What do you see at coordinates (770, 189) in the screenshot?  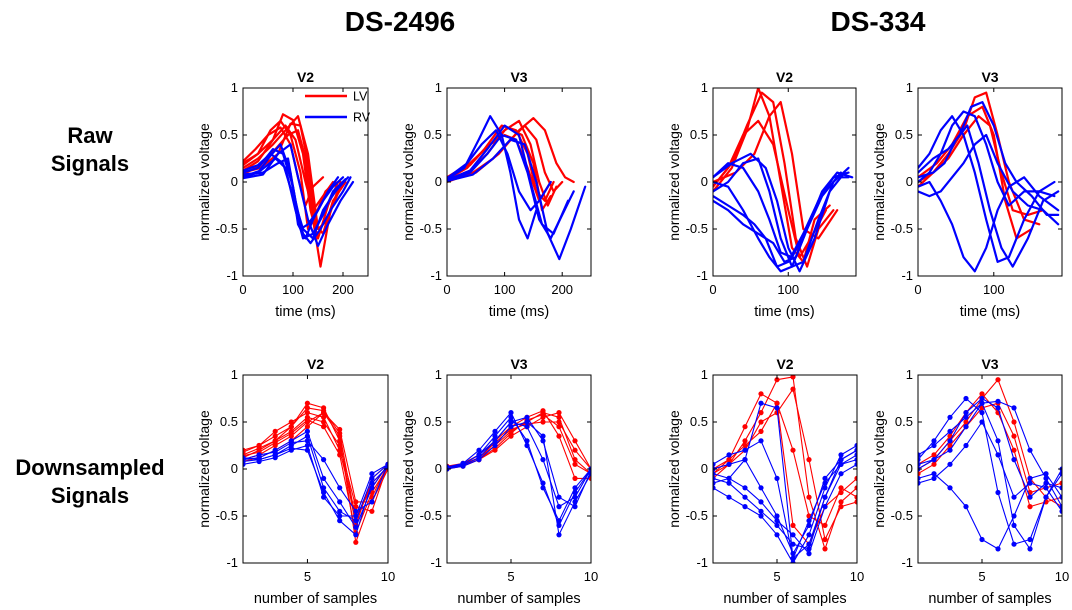 I see `series-line-lv` at bounding box center [770, 189].